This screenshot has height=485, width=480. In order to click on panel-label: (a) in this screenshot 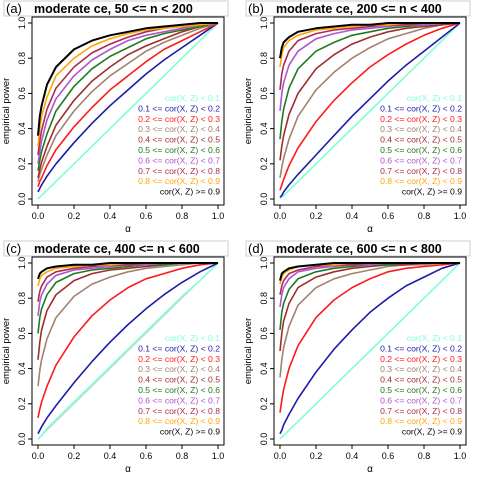, I will do `click(14, 8)`.